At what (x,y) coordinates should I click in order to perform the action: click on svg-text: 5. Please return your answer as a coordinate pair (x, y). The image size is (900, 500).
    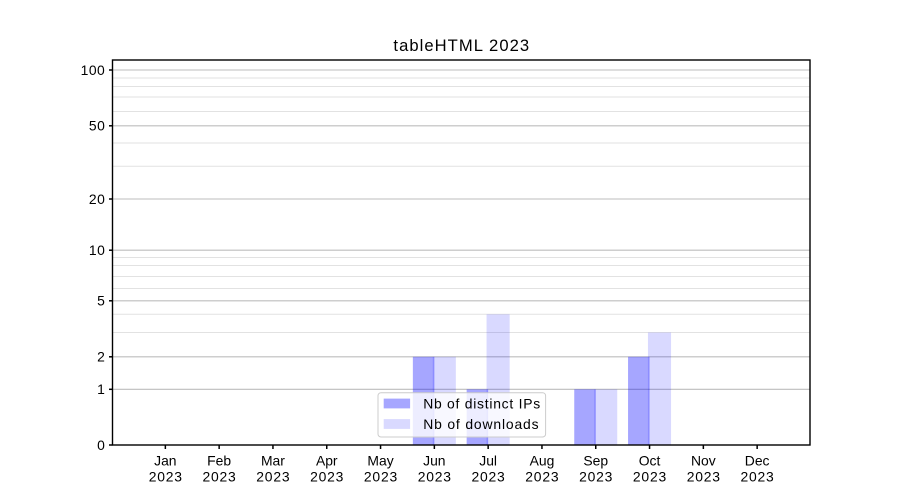
    Looking at the image, I should click on (101, 301).